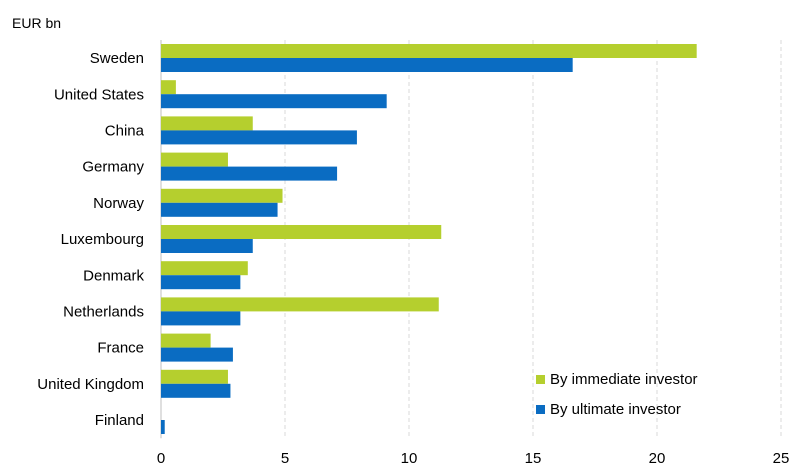 Image resolution: width=798 pixels, height=469 pixels. What do you see at coordinates (117, 58) in the screenshot?
I see `category-label: Sweden` at bounding box center [117, 58].